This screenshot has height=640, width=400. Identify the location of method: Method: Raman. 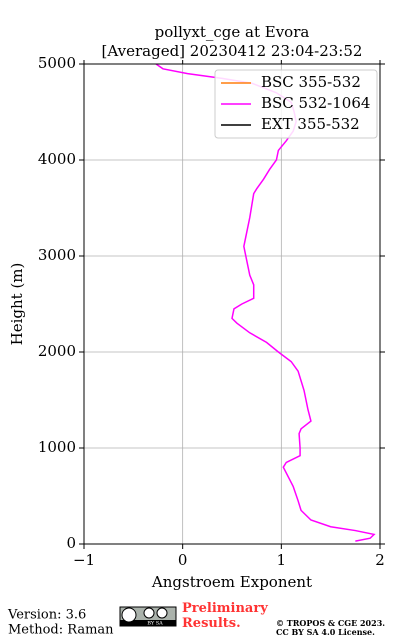
(61, 630).